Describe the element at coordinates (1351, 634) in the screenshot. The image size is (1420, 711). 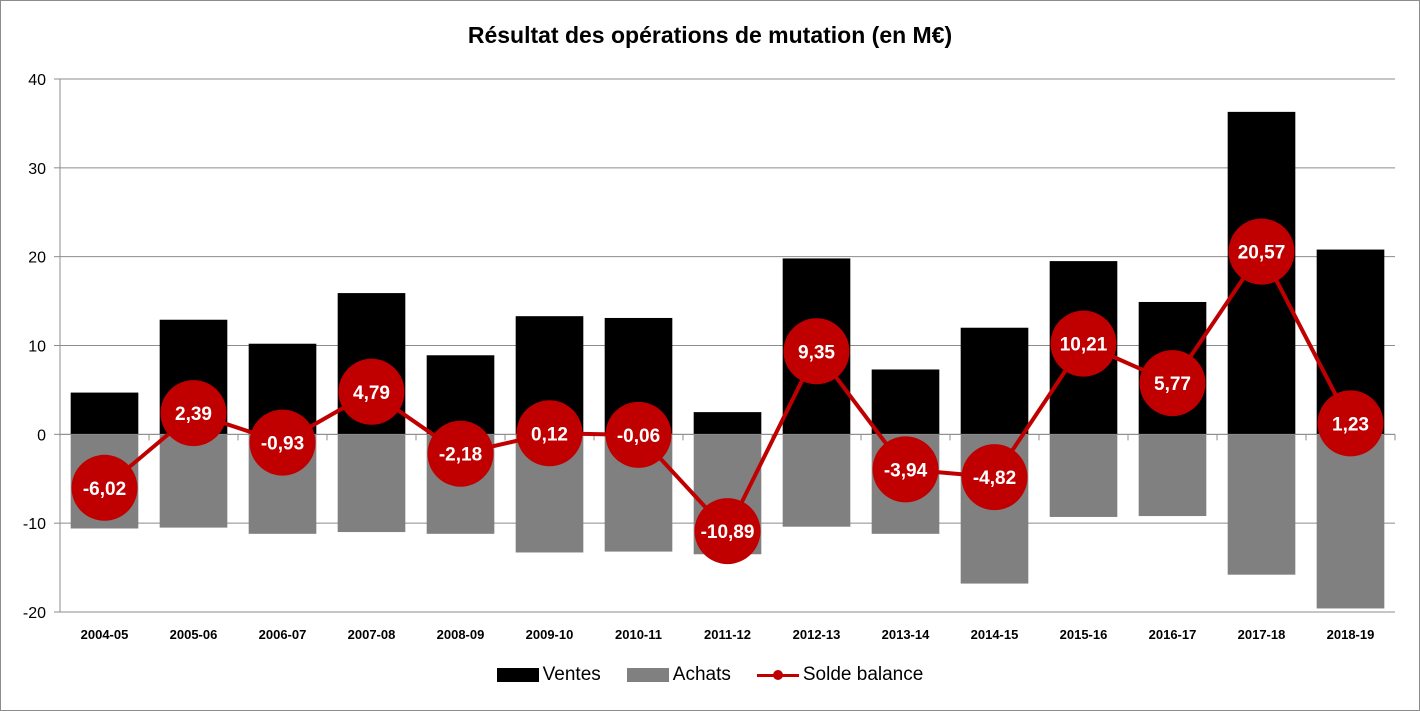
I see `x-tick-label: 2018-19` at that location.